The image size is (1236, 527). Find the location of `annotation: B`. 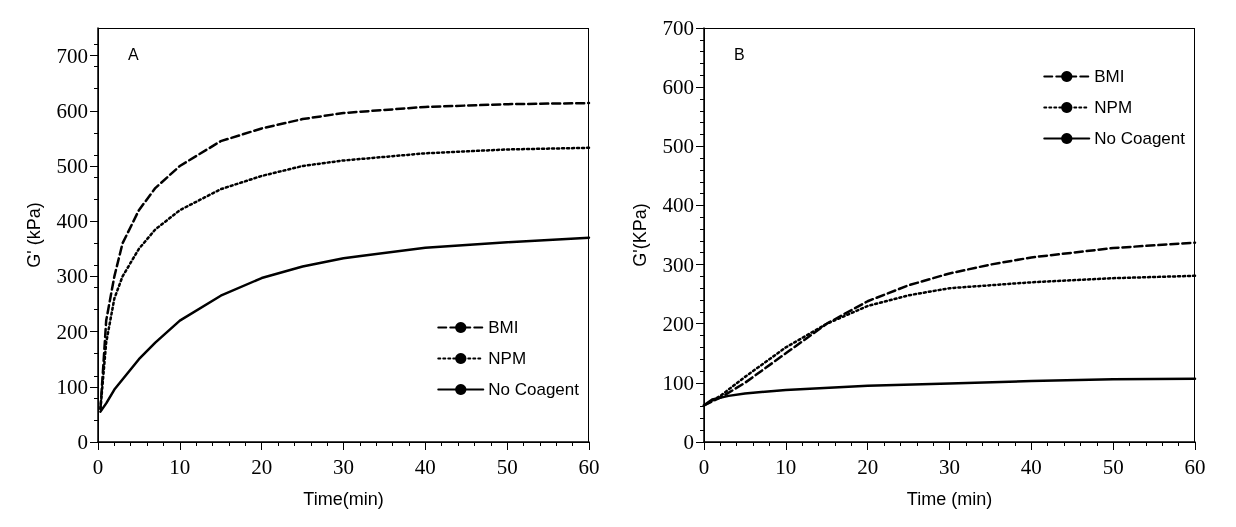

annotation: B is located at coordinates (739, 54).